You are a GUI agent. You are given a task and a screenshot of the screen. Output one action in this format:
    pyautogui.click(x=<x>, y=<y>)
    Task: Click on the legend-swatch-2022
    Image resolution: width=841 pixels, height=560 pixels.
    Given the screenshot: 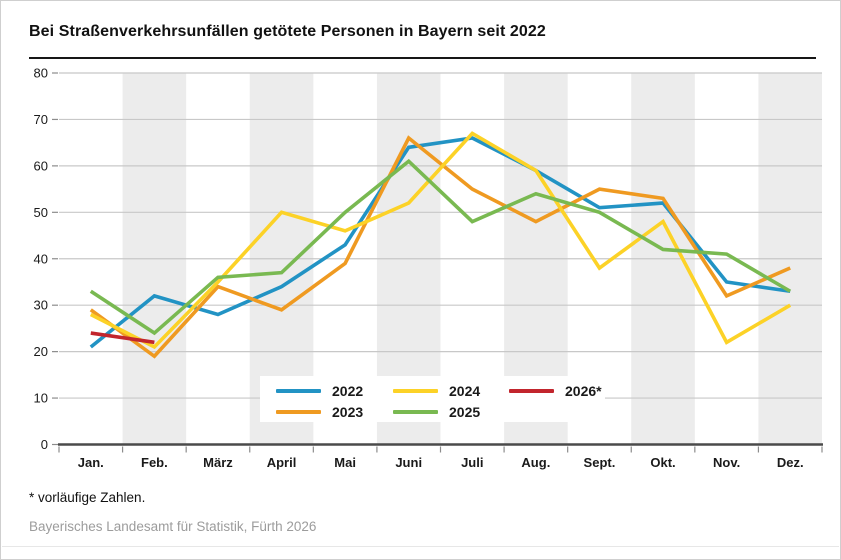 What is the action you would take?
    pyautogui.click(x=298, y=390)
    